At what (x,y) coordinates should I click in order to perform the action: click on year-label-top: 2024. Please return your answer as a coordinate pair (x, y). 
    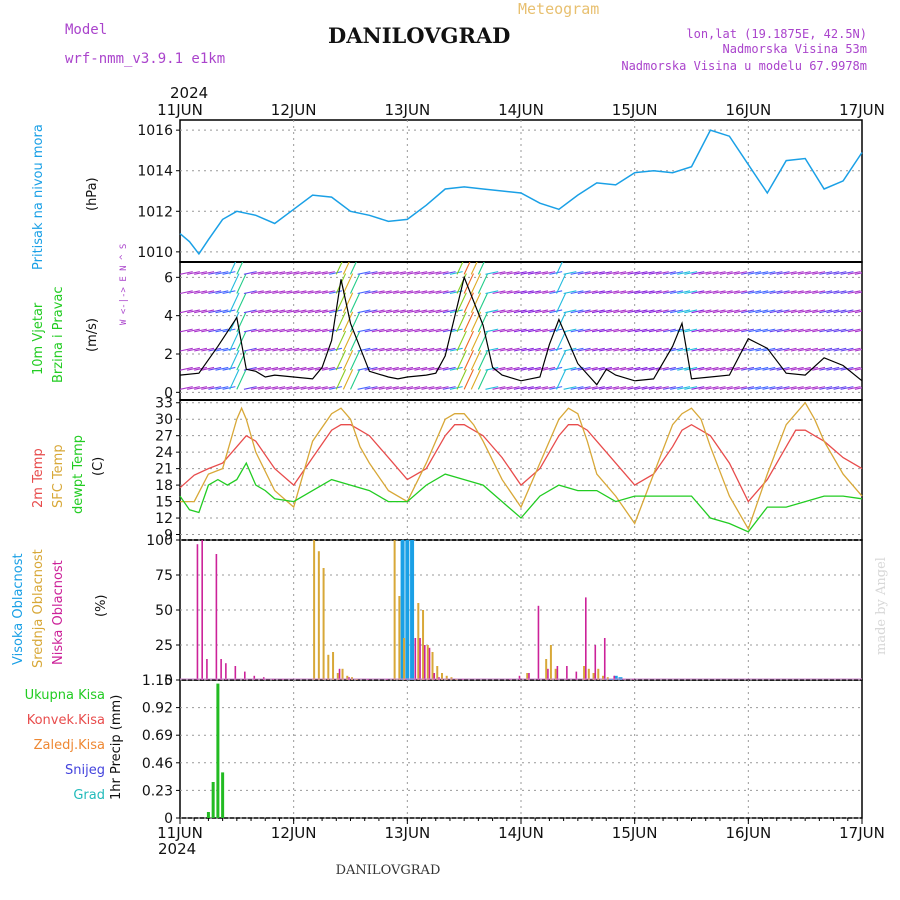
    Looking at the image, I should click on (189, 93).